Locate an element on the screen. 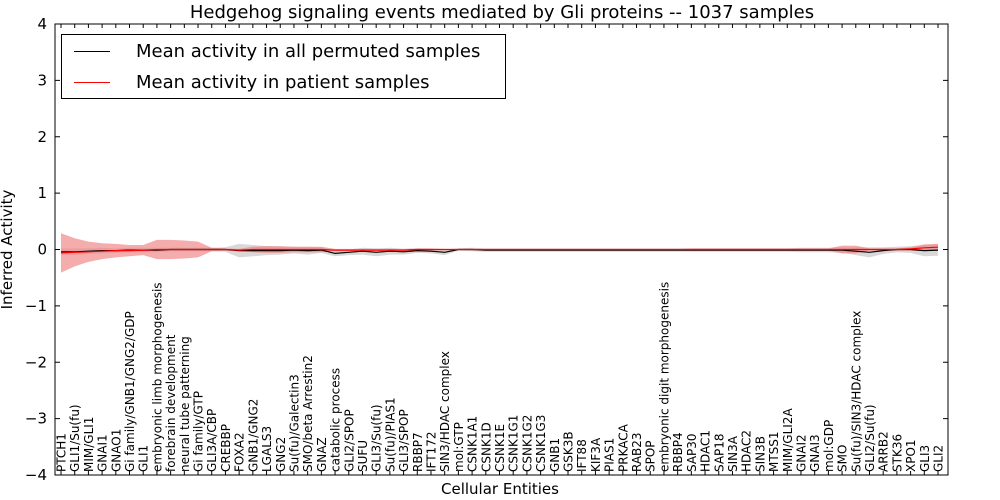 The height and width of the screenshot is (500, 1000). y-tick-label: 3 is located at coordinates (42, 80).